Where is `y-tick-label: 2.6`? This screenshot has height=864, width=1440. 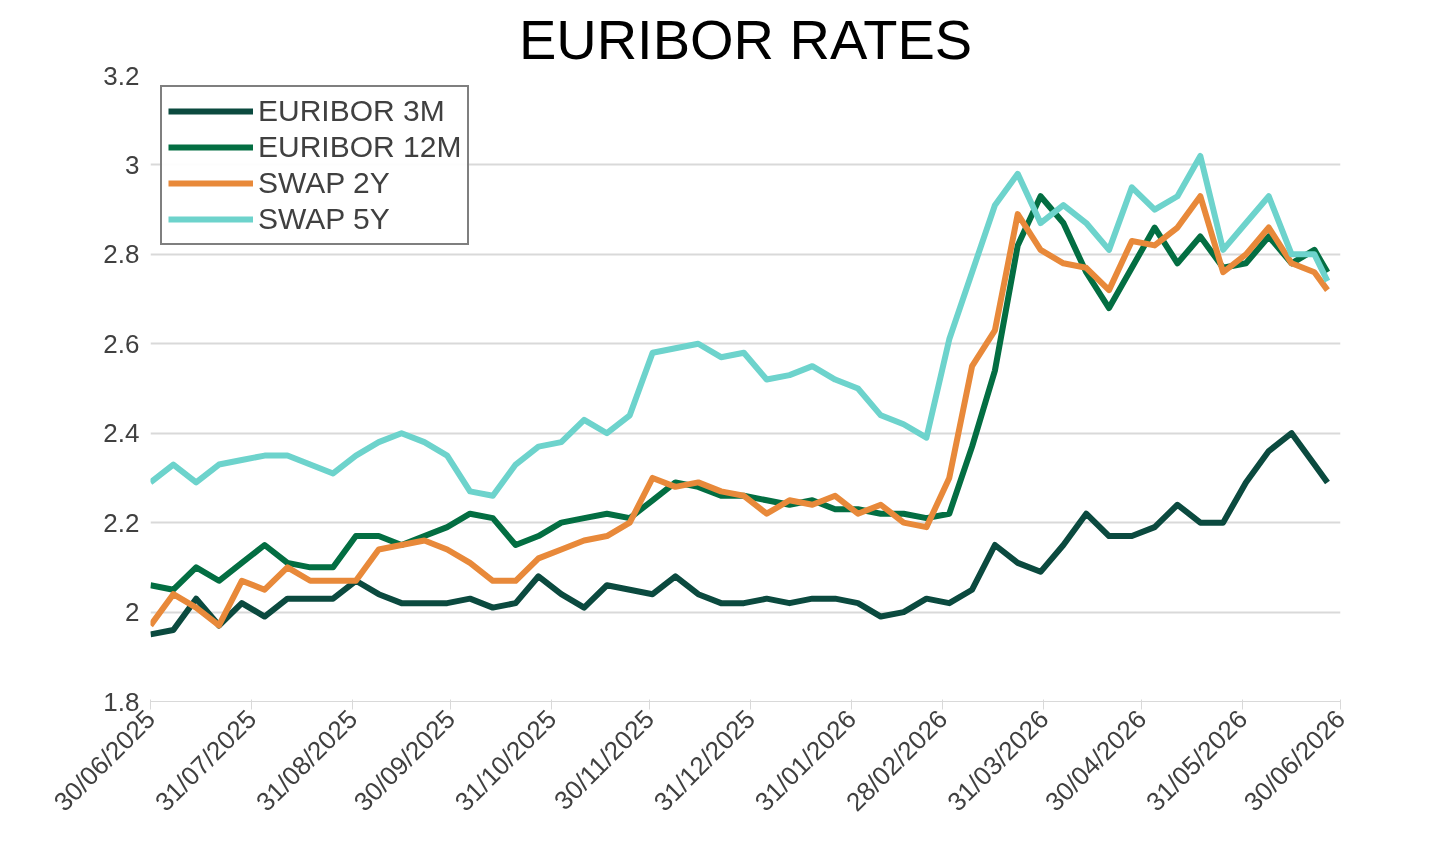
y-tick-label: 2.6 is located at coordinates (121, 343).